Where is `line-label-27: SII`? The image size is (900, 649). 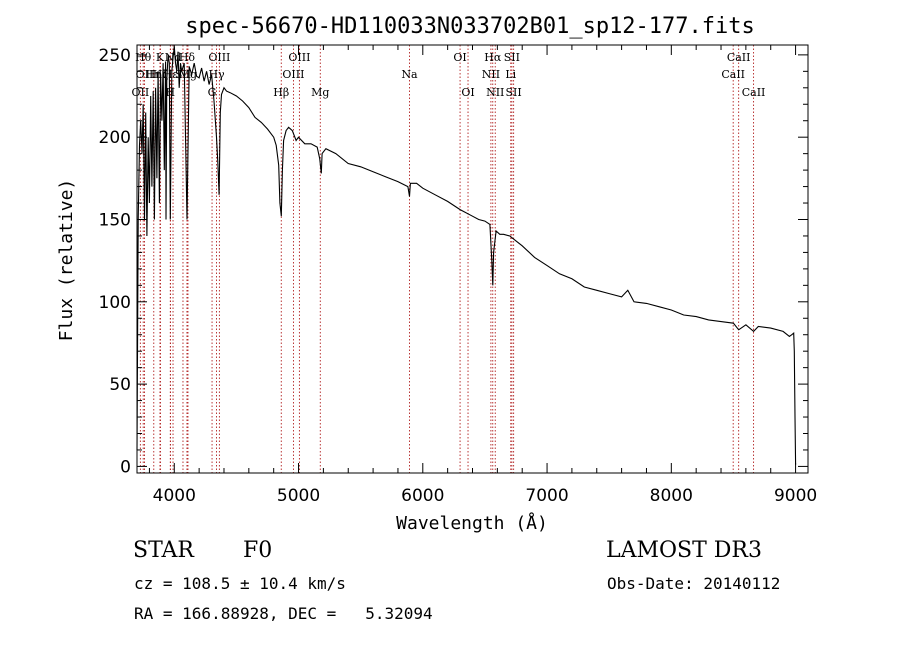
line-label-27: SII is located at coordinates (514, 92).